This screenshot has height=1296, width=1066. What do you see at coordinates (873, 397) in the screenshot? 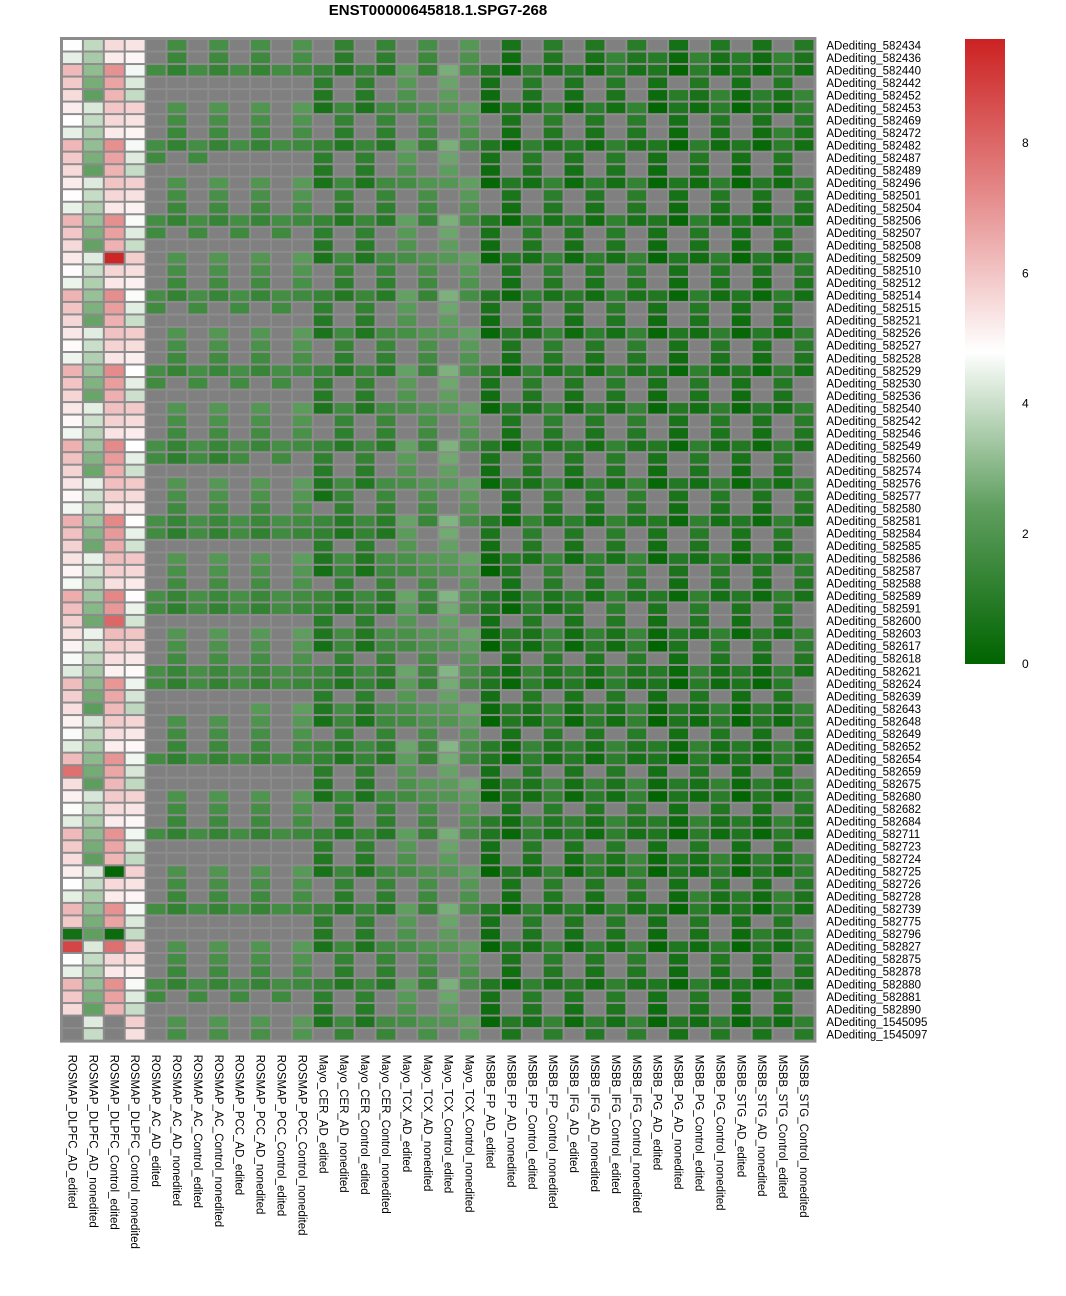
I see `row-label: ADediting_582536` at bounding box center [873, 397].